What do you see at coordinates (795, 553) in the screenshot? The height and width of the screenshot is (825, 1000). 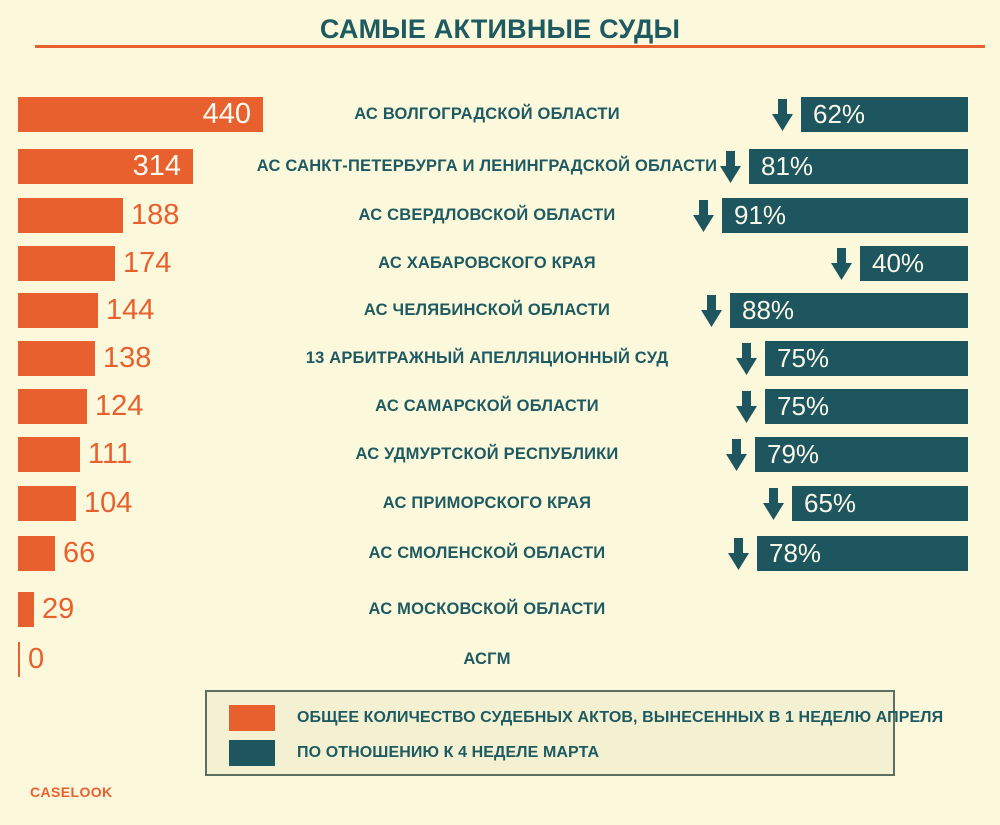 I see `percent-value: 78%` at bounding box center [795, 553].